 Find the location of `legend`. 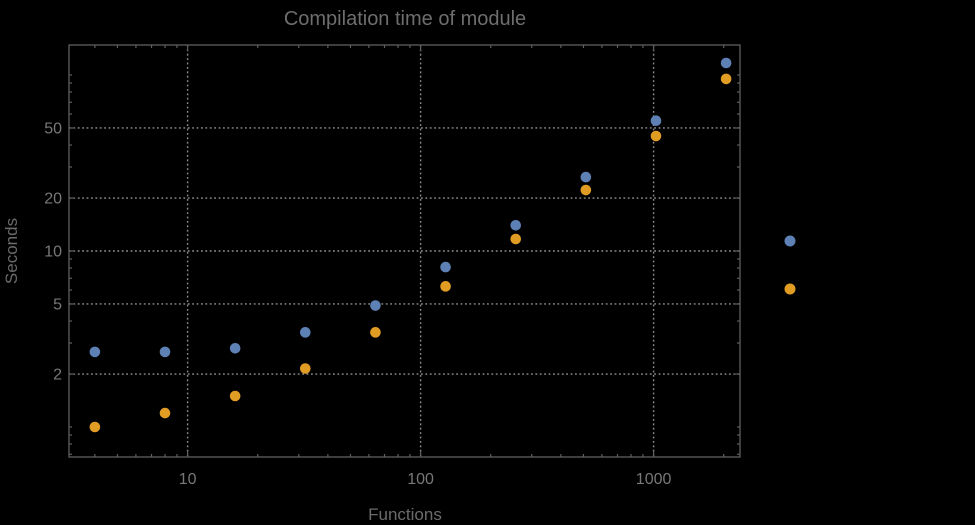

legend is located at coordinates (790, 265).